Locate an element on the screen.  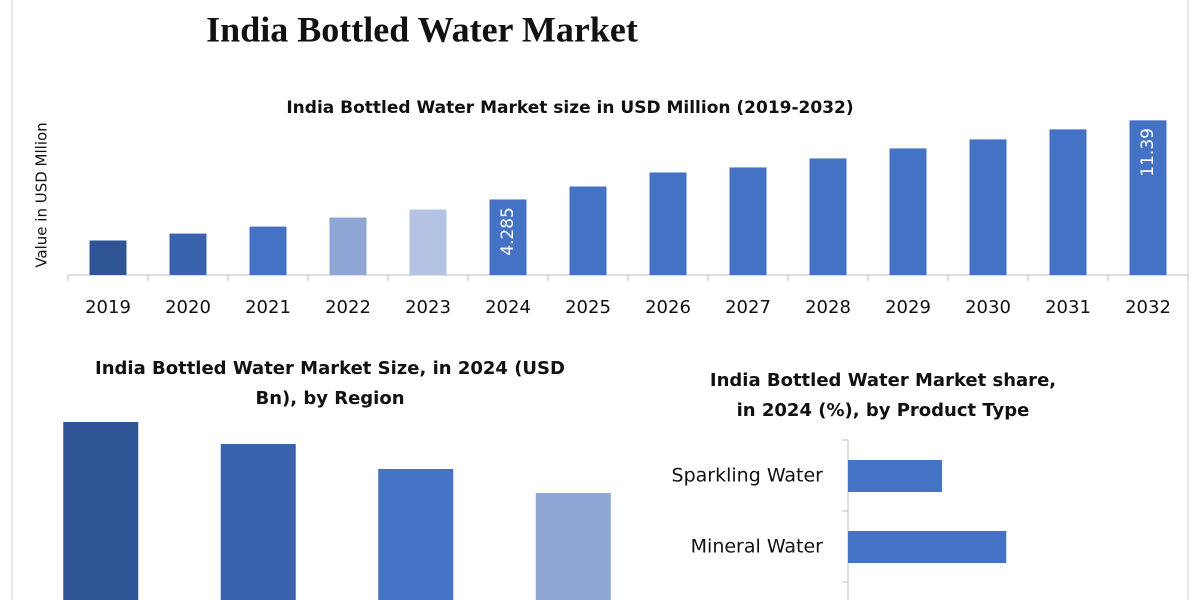
x-tick-label: 2028 is located at coordinates (828, 307).